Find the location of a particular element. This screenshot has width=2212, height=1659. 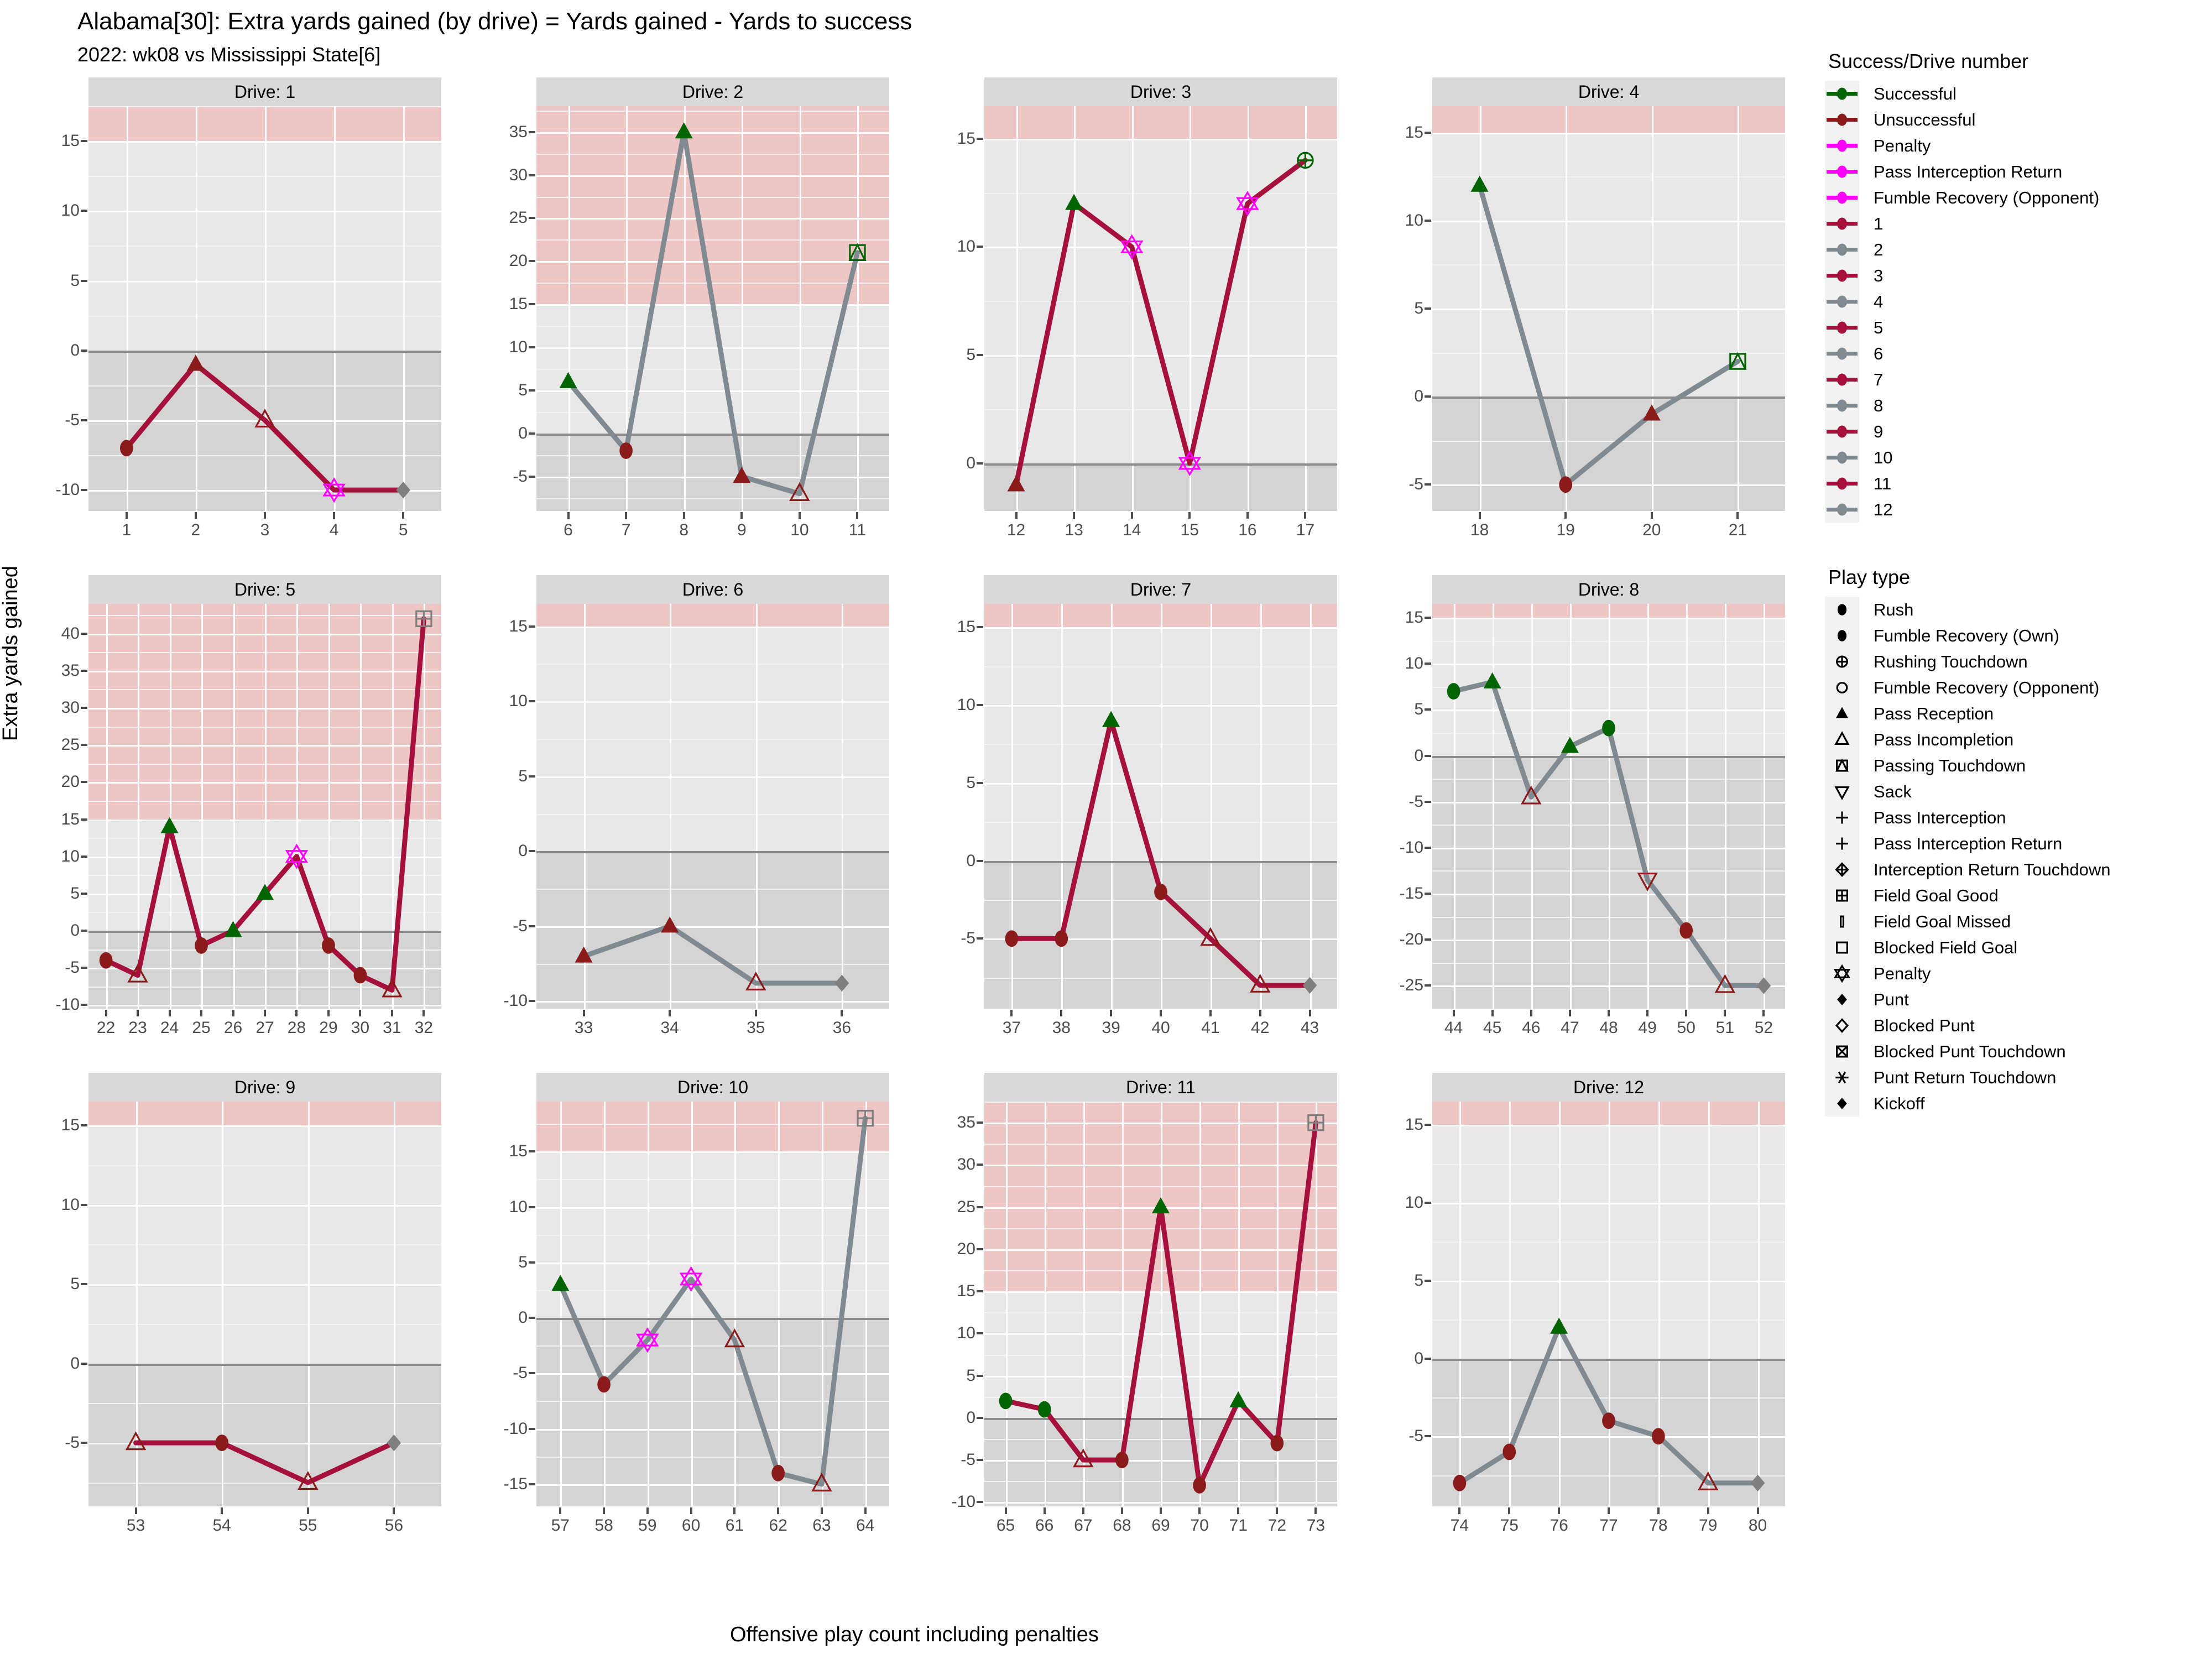

legend-success-title: Success/Drive number is located at coordinates (1929, 61).